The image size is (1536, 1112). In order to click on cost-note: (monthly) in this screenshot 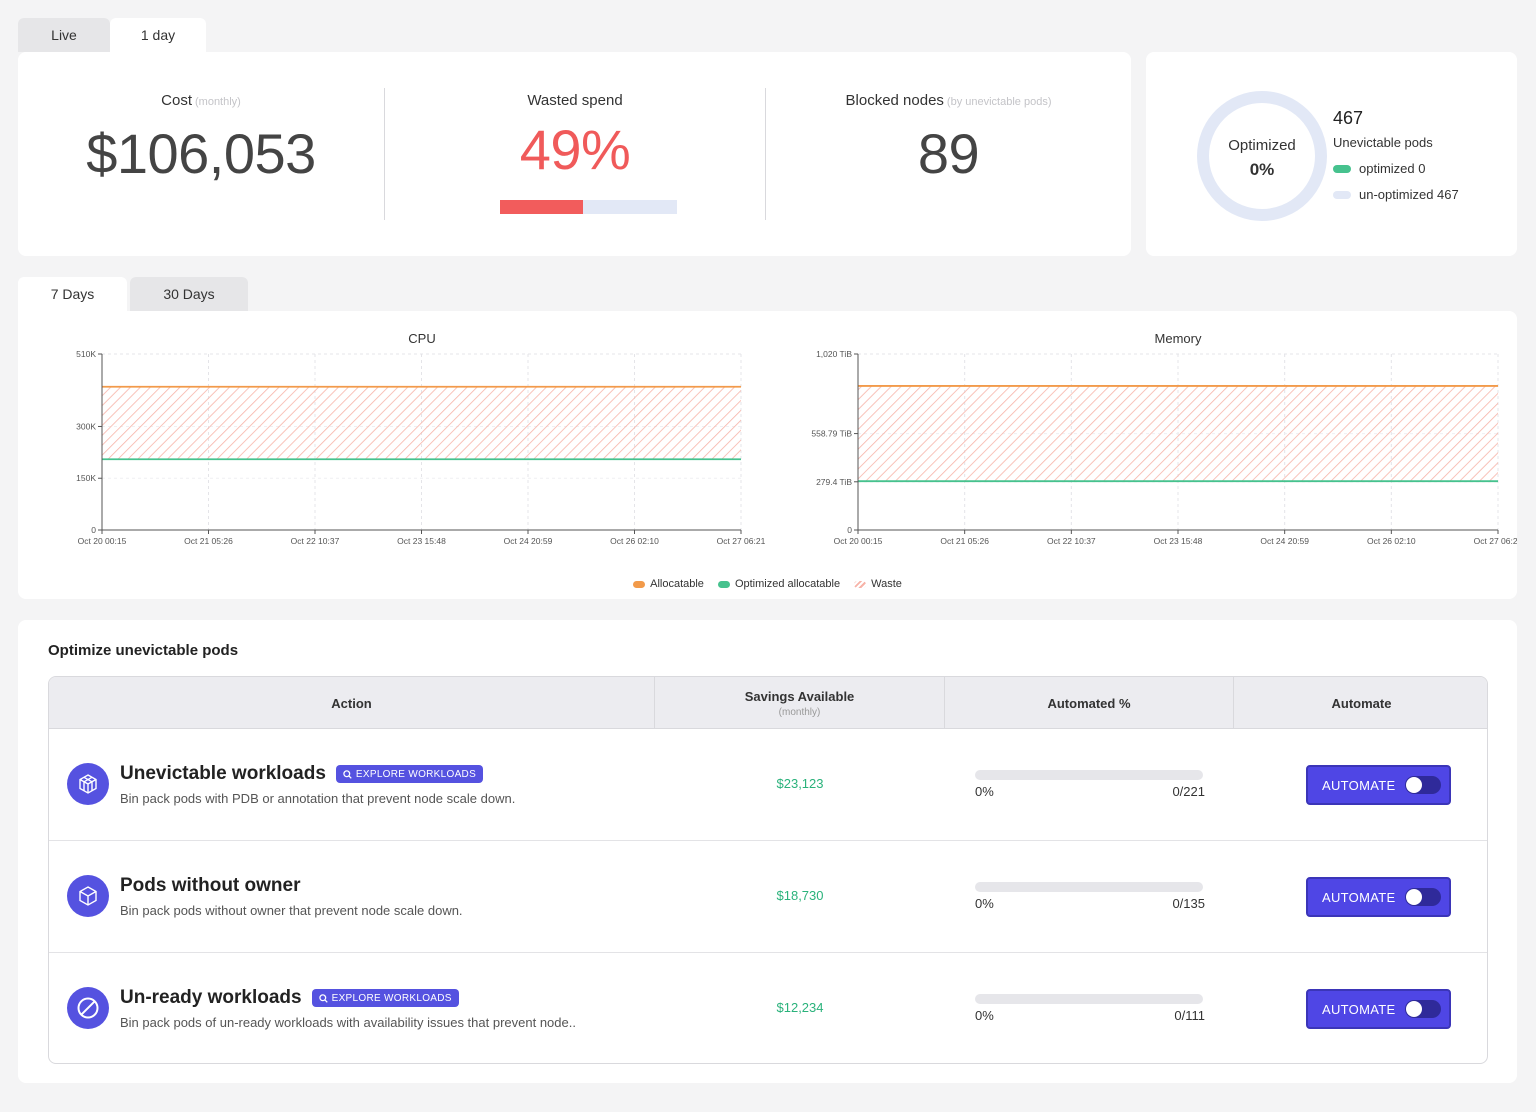, I will do `click(218, 102)`.